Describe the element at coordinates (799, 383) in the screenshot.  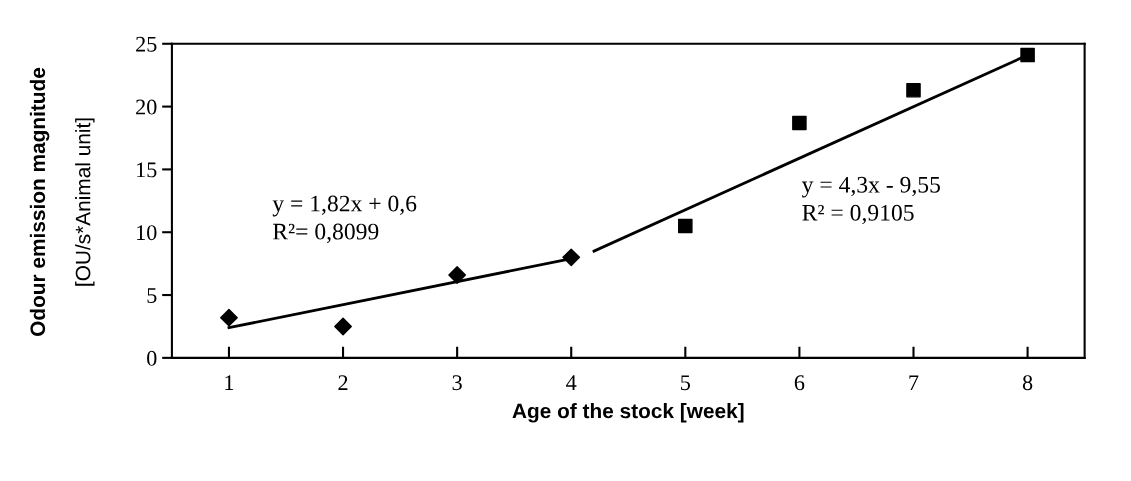
I see `x-tick-label: 6` at that location.